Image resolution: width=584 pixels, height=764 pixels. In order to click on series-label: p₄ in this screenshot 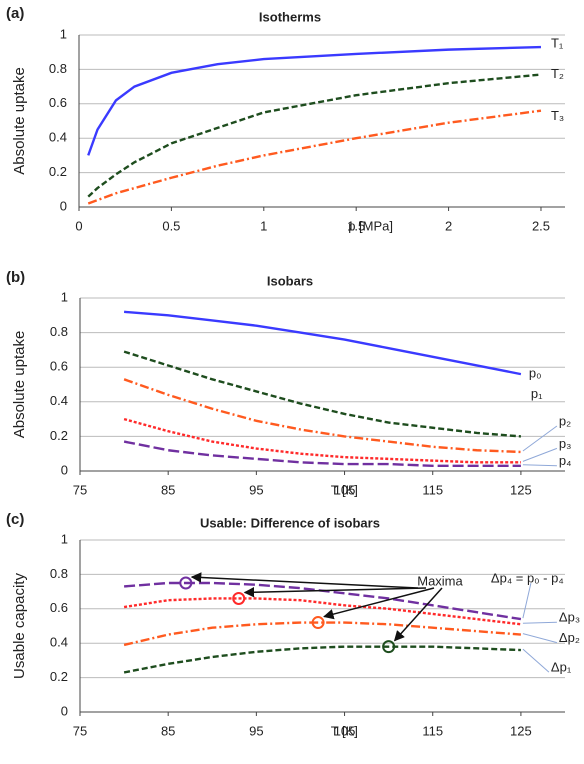, I will do `click(565, 460)`.